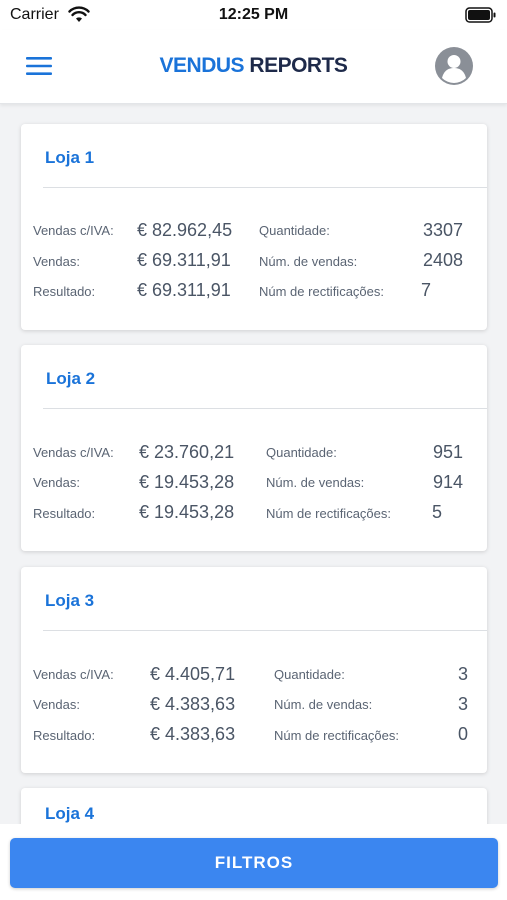 The image size is (507, 900). Describe the element at coordinates (70, 600) in the screenshot. I see `store-name: Loja 3` at that location.